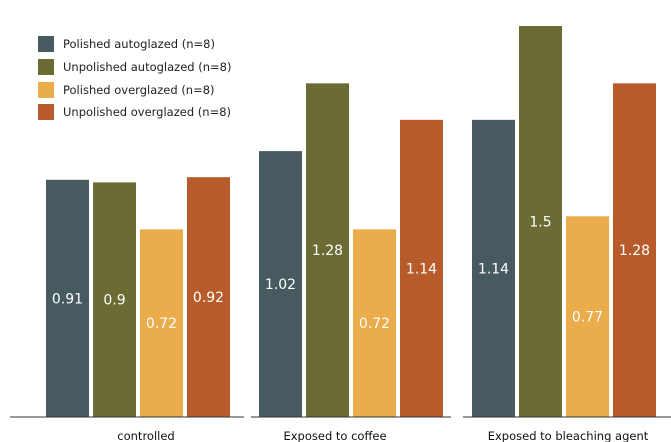 This screenshot has height=442, width=671. I want to click on legend-label: Unpolished autoglazed (n=8), so click(147, 67).